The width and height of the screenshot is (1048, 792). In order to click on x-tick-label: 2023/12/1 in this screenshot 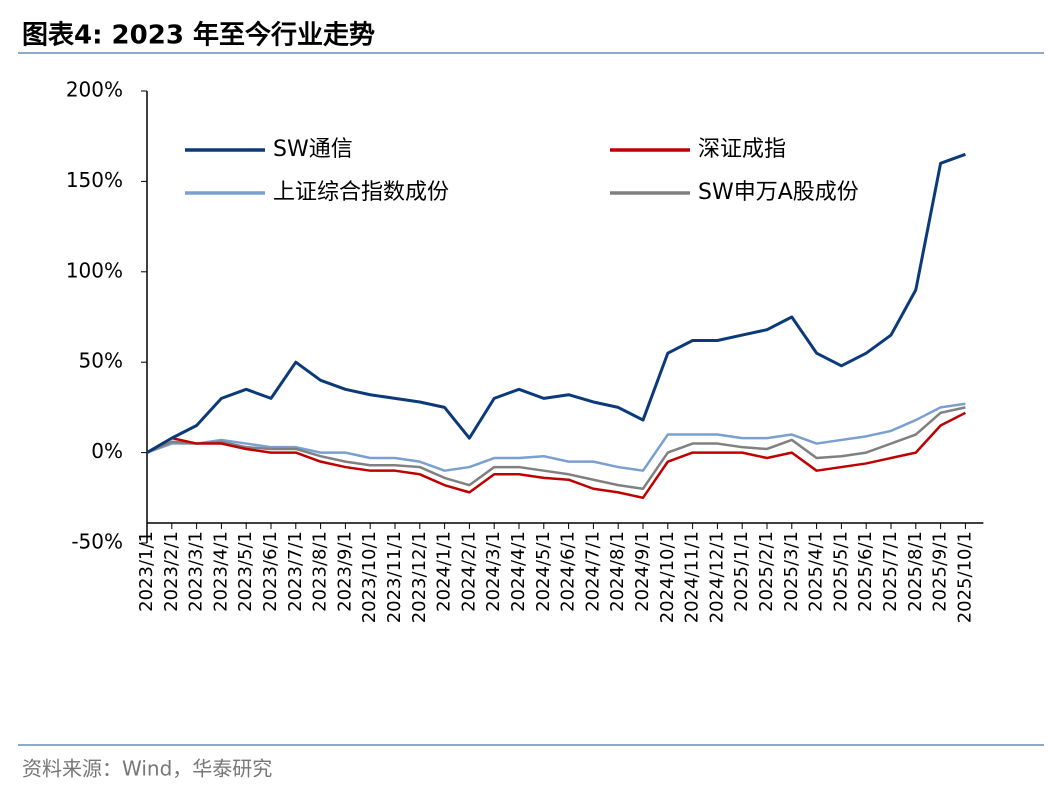, I will do `click(419, 577)`.